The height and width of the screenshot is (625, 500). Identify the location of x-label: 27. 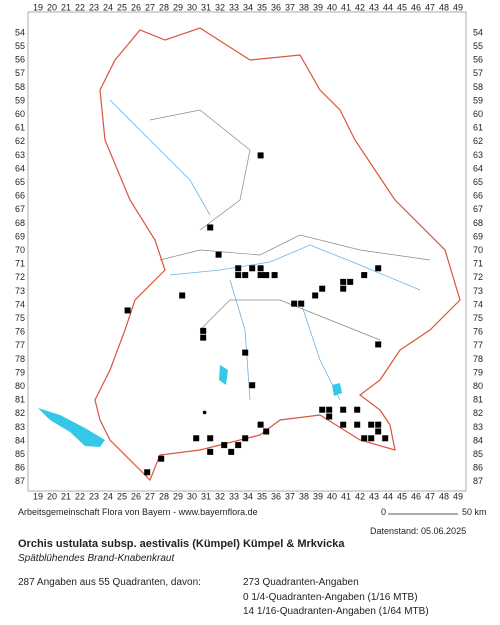
(150, 496).